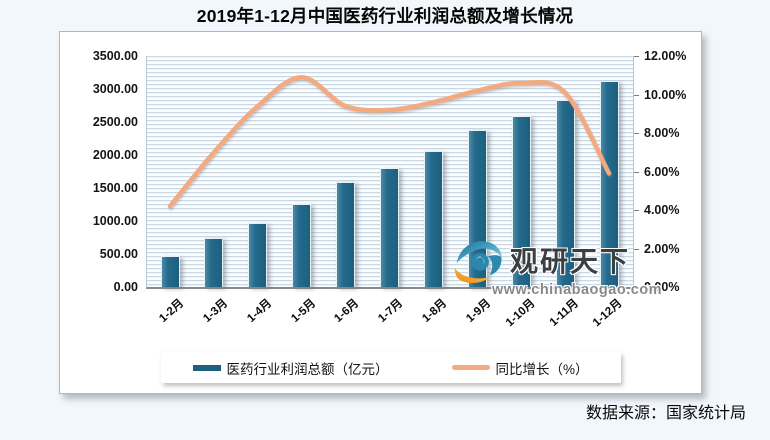 This screenshot has width=770, height=440. I want to click on legend-label-profit: 医药行业利润总额（亿元）, so click(307, 369).